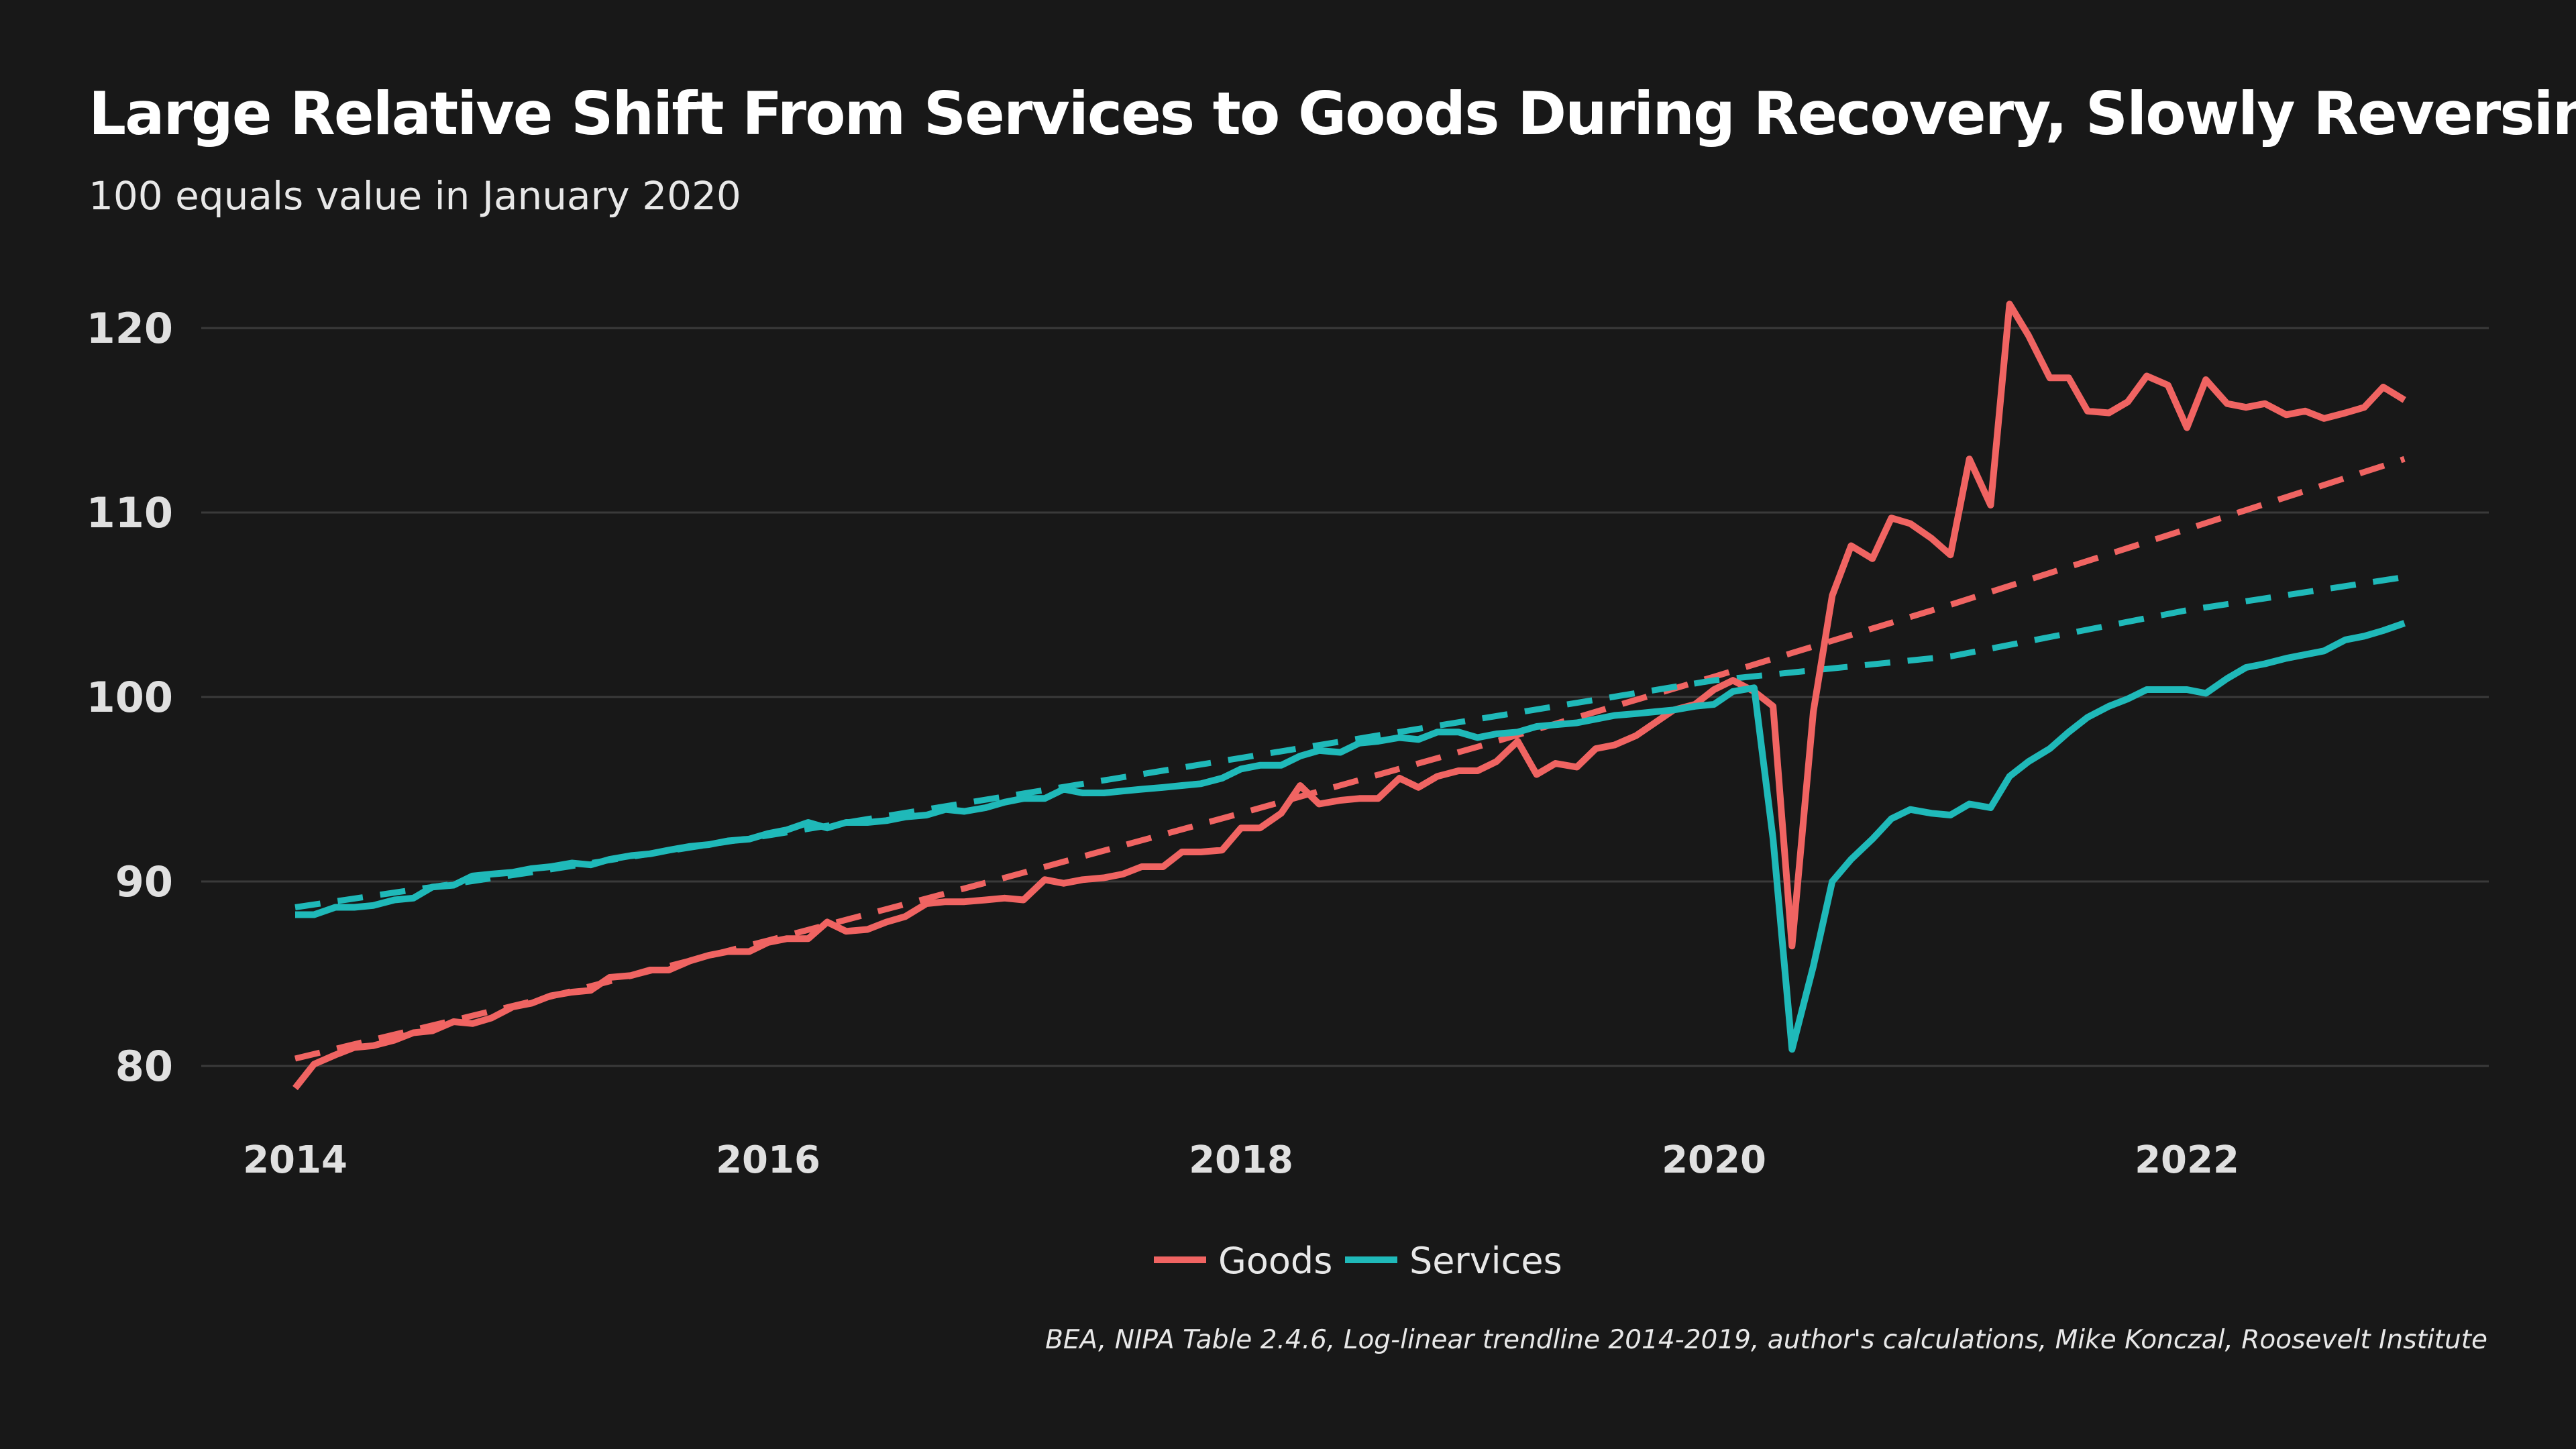 This screenshot has width=2576, height=1449. I want to click on y-tick-label: 80, so click(144, 1066).